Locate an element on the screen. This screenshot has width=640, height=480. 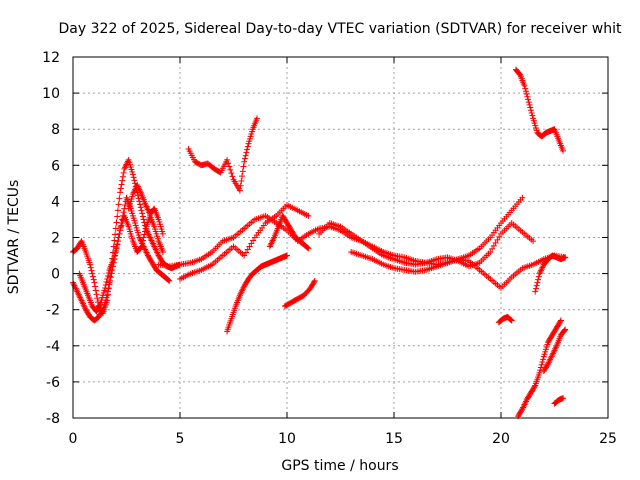
y-tick-label: -4 is located at coordinates (53, 347).